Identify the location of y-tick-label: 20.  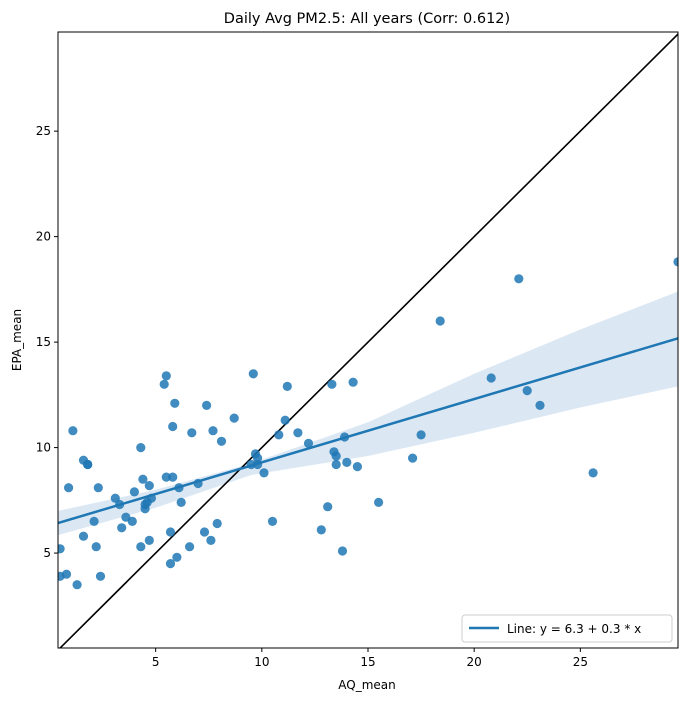
(43, 237).